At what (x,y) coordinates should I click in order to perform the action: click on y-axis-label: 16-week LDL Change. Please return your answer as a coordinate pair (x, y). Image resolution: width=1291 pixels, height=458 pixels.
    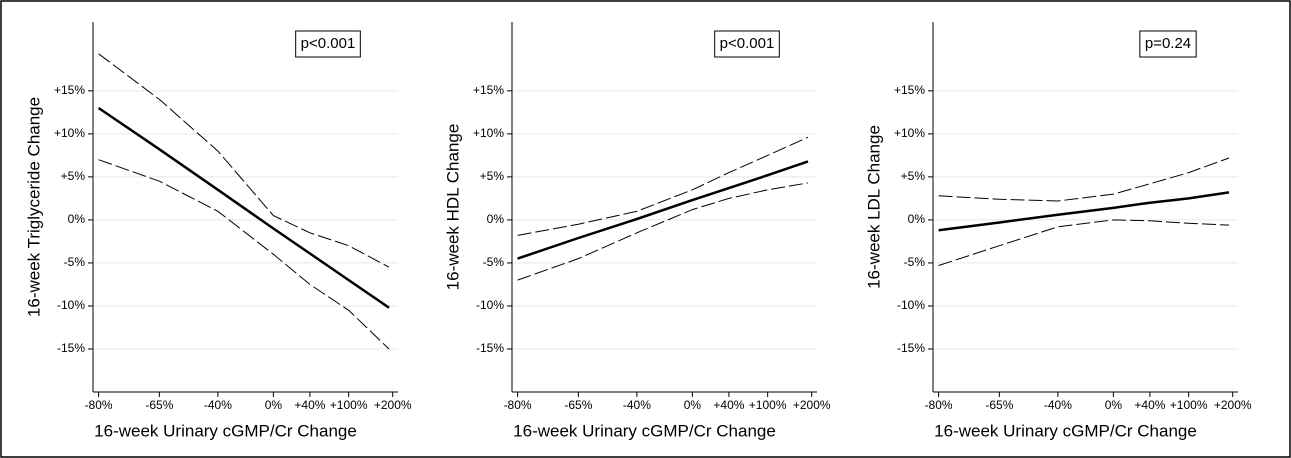
    Looking at the image, I should click on (873, 207).